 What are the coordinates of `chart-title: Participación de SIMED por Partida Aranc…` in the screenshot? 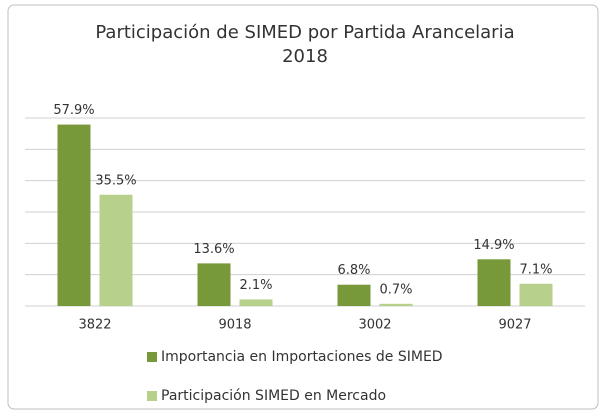 It's located at (304, 32).